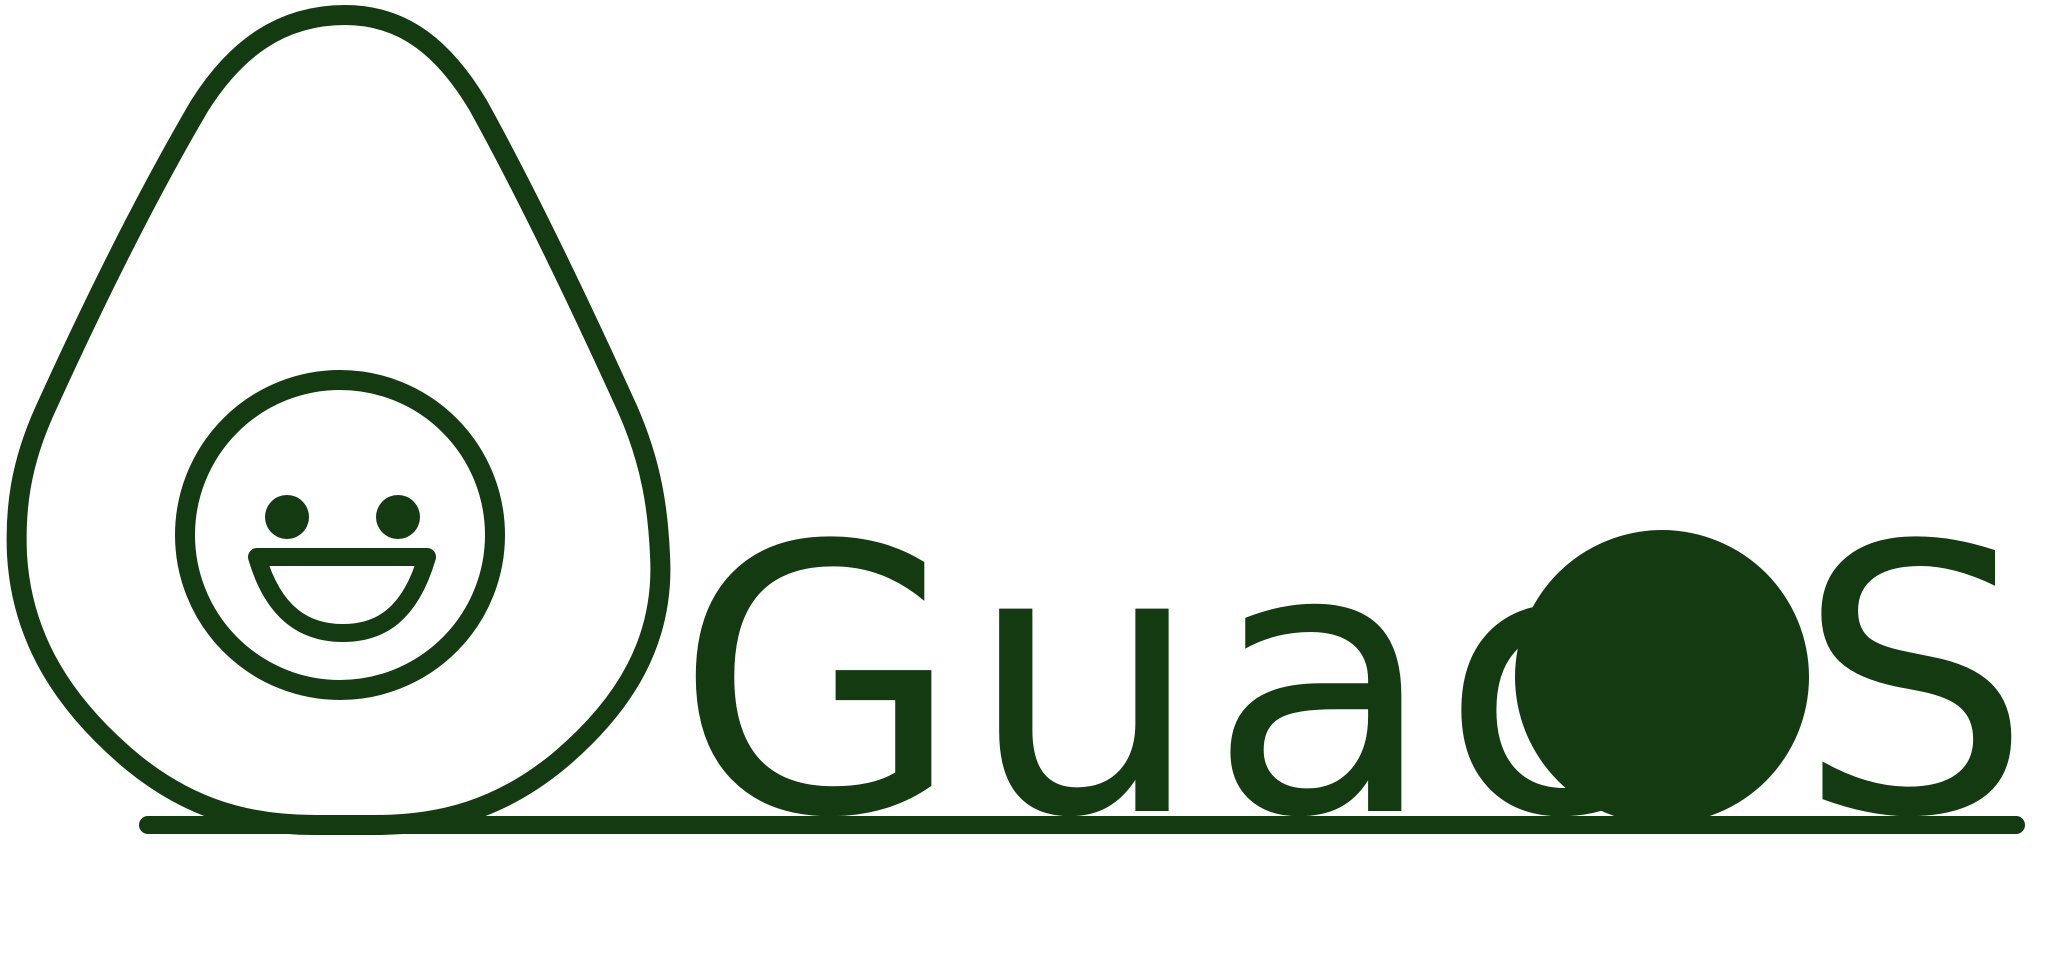  I want to click on wordmark-s: S, so click(1914, 684).